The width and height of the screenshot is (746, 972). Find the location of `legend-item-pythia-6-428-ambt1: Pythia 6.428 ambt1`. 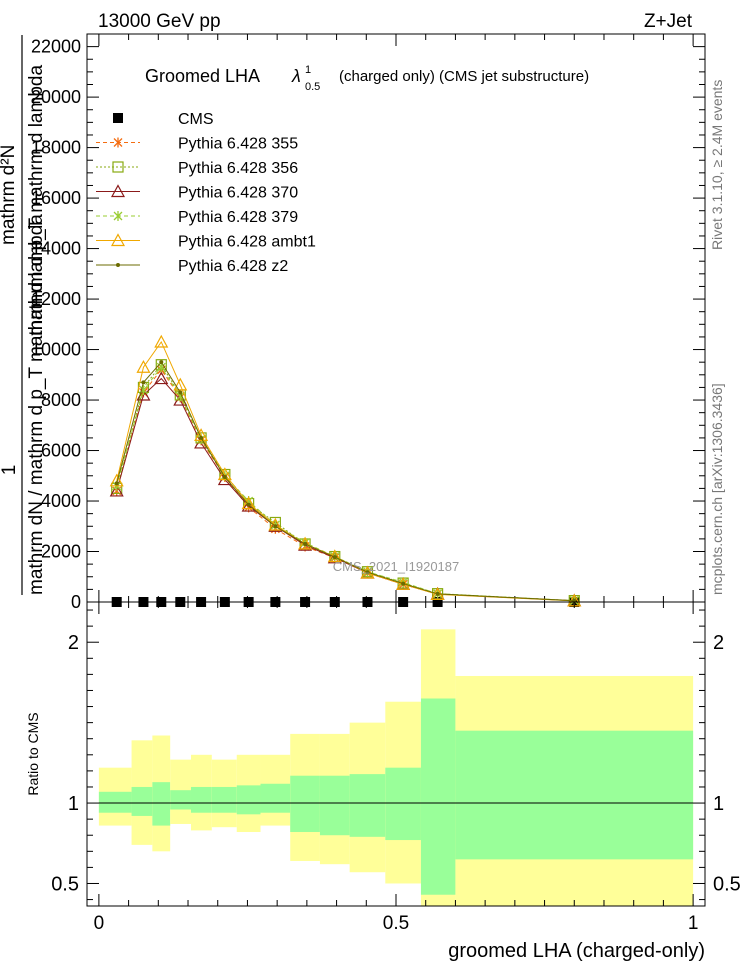

legend-item-pythia-6-428-ambt1: Pythia 6.428 ambt1 is located at coordinates (206, 242).